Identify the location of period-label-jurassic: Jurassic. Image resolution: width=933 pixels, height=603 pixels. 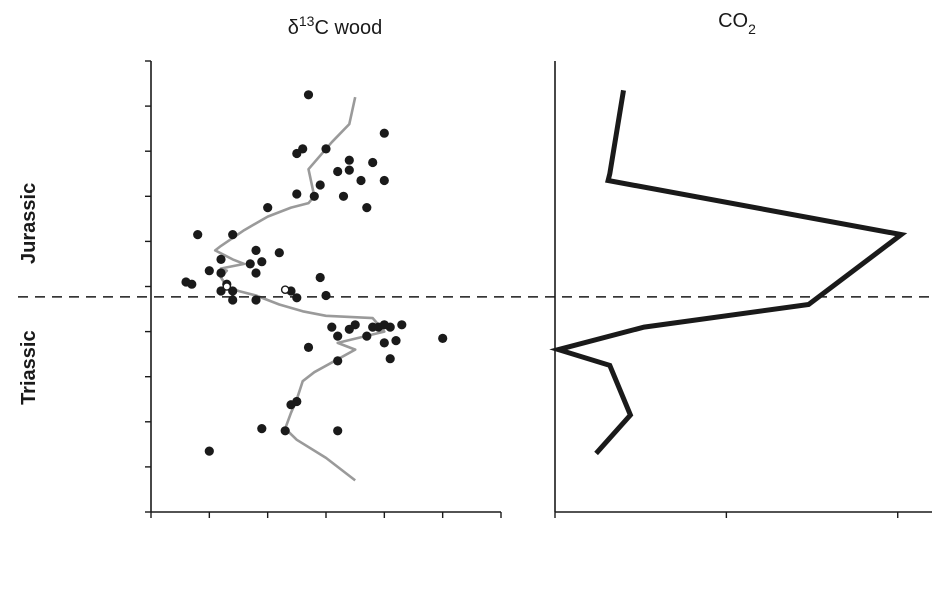
(29, 223).